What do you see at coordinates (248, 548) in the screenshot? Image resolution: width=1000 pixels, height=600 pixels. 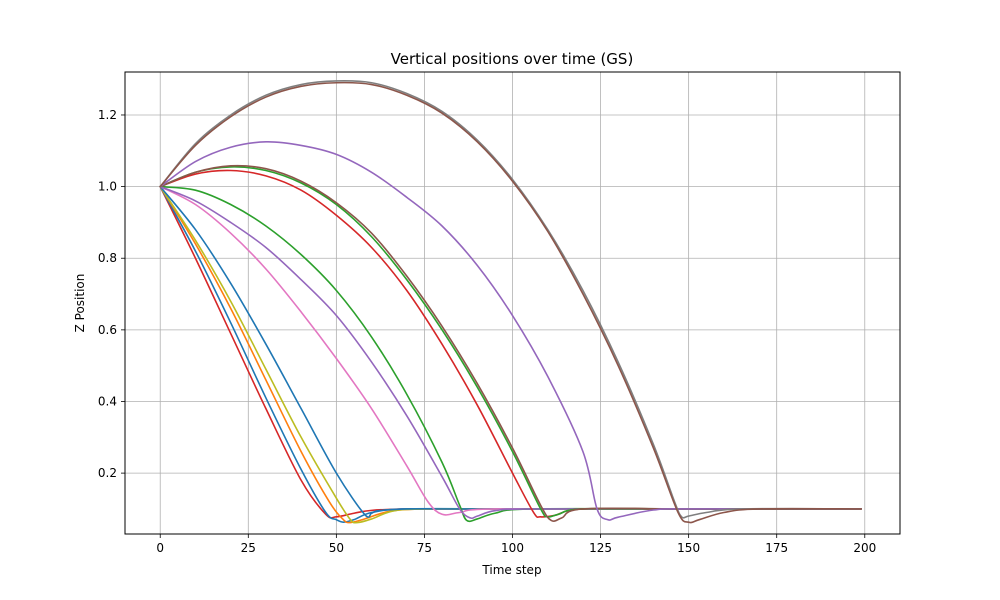 I see `x-tick-label: 25` at bounding box center [248, 548].